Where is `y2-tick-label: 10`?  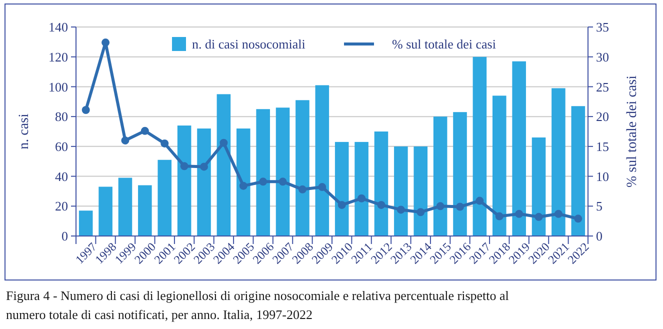
y2-tick-label: 10 is located at coordinates (602, 176).